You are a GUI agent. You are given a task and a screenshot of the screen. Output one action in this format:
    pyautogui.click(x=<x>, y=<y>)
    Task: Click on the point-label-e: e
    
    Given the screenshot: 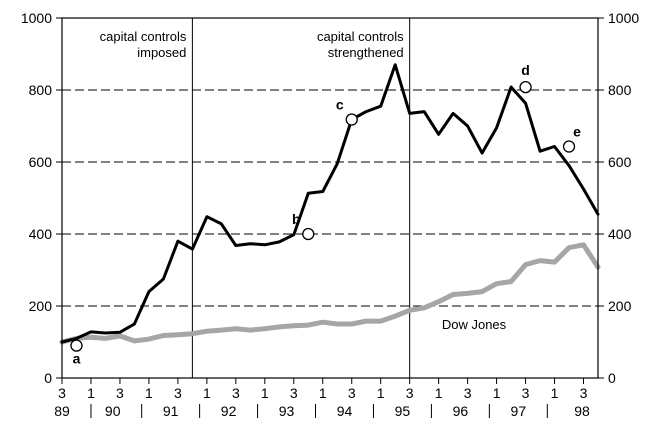 What is the action you would take?
    pyautogui.click(x=577, y=132)
    